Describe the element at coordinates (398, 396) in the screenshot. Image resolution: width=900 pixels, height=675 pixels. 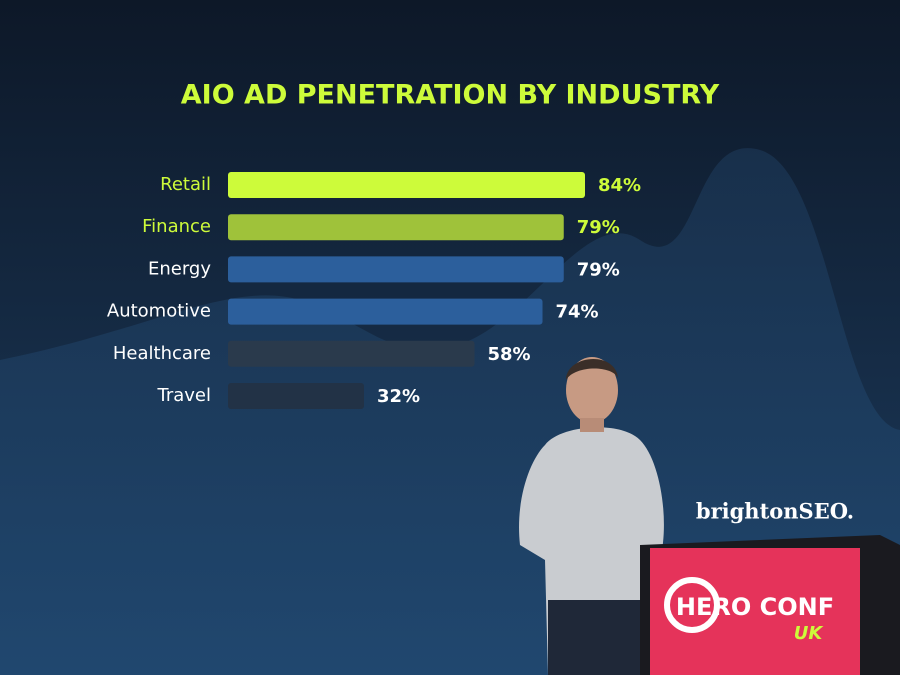
I see `value-label: 32%` at that location.